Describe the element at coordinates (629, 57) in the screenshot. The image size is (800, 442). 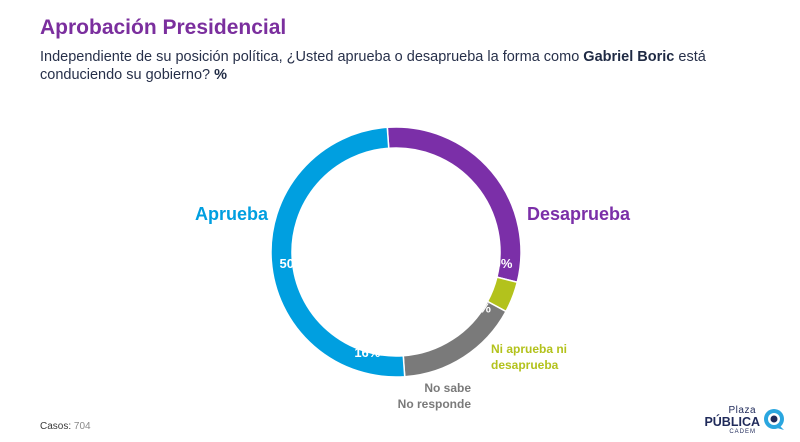
I see `subtitle-president-name: Gabriel Boric` at that location.